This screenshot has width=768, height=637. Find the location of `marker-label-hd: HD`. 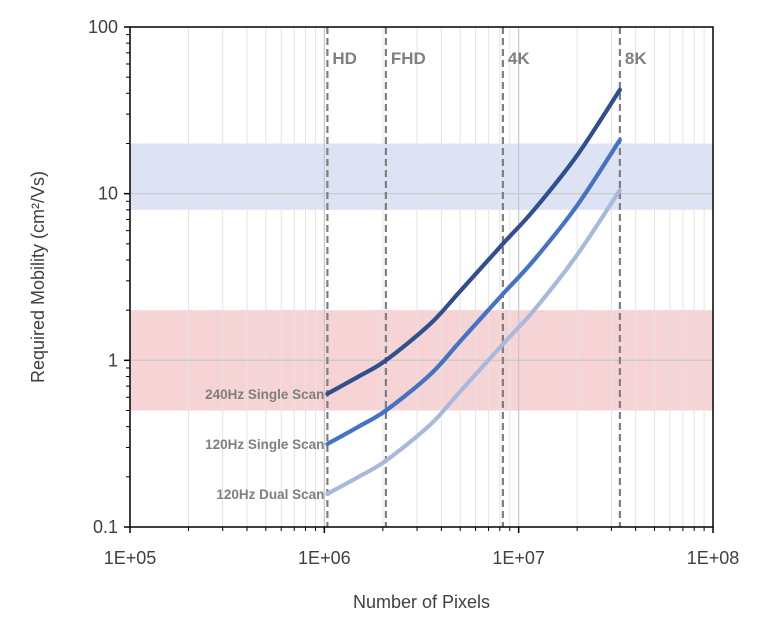

marker-label-hd: HD is located at coordinates (344, 58).